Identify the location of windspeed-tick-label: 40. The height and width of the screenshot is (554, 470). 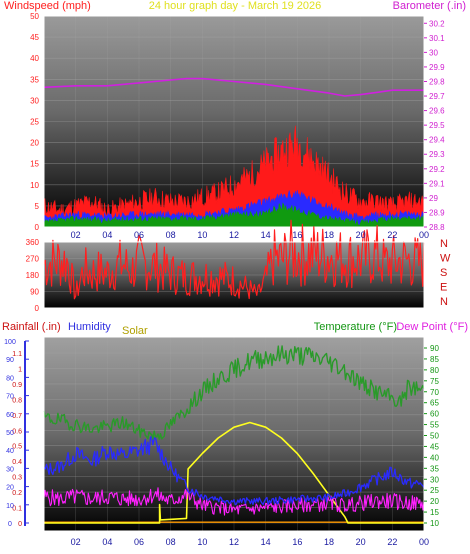
(34, 58).